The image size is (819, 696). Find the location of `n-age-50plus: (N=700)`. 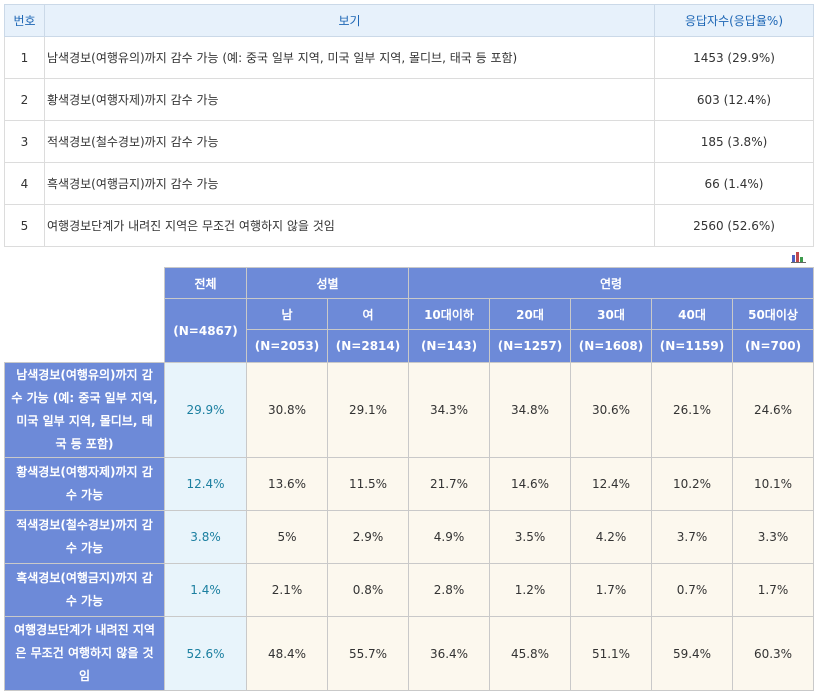

n-age-50plus: (N=700) is located at coordinates (773, 346).